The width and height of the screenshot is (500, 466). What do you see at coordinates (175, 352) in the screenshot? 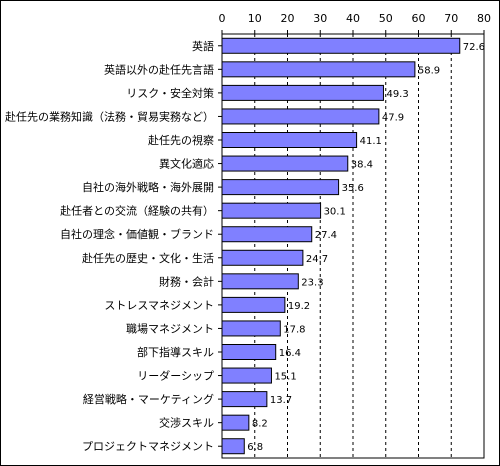
I see `category-label: 部下指導スキル` at bounding box center [175, 352].